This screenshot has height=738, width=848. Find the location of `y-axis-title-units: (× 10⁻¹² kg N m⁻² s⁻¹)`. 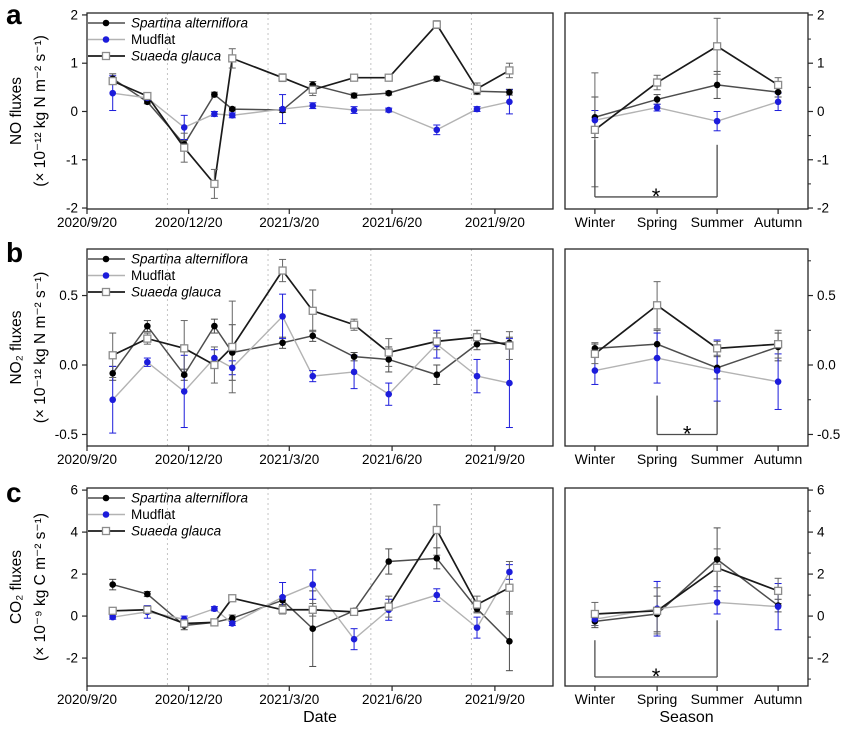

y-axis-title-units: (× 10⁻¹² kg N m⁻² s⁻¹) is located at coordinates (40, 111).